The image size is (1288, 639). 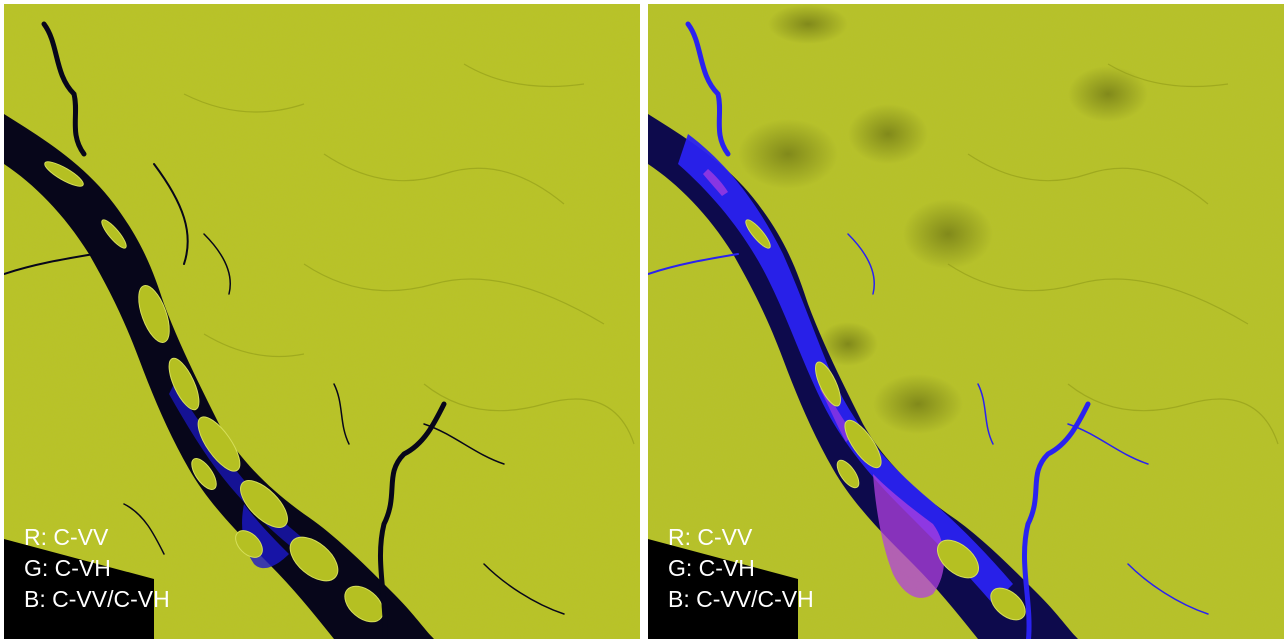 I want to click on river-islands, so click(x=885, y=420).